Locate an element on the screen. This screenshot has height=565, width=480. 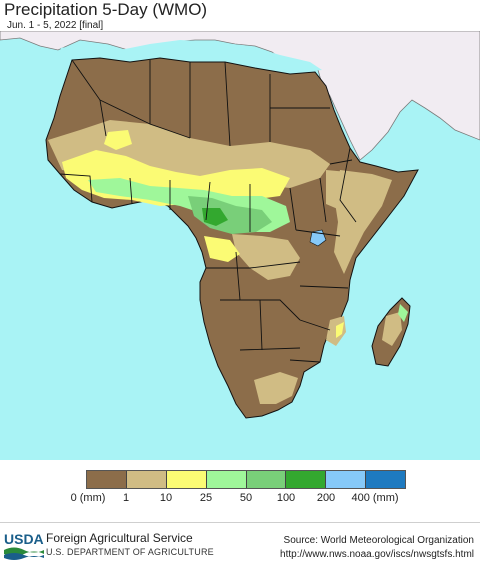
legend-swatch-100-200mm is located at coordinates (306, 479).